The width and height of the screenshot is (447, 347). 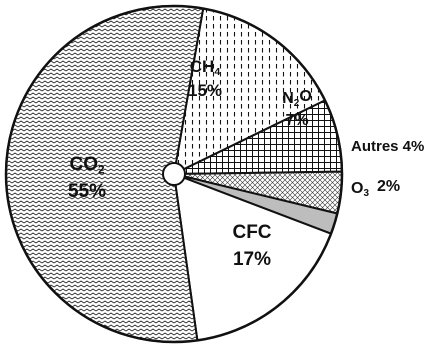 I want to click on slice-value-cfc: 17%, so click(x=252, y=259).